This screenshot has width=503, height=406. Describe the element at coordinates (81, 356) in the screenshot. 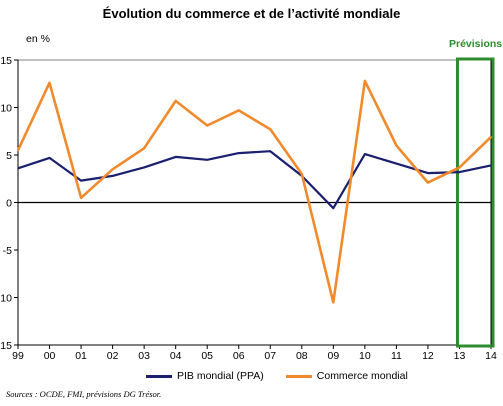

I see `x-tick-label: 01` at that location.